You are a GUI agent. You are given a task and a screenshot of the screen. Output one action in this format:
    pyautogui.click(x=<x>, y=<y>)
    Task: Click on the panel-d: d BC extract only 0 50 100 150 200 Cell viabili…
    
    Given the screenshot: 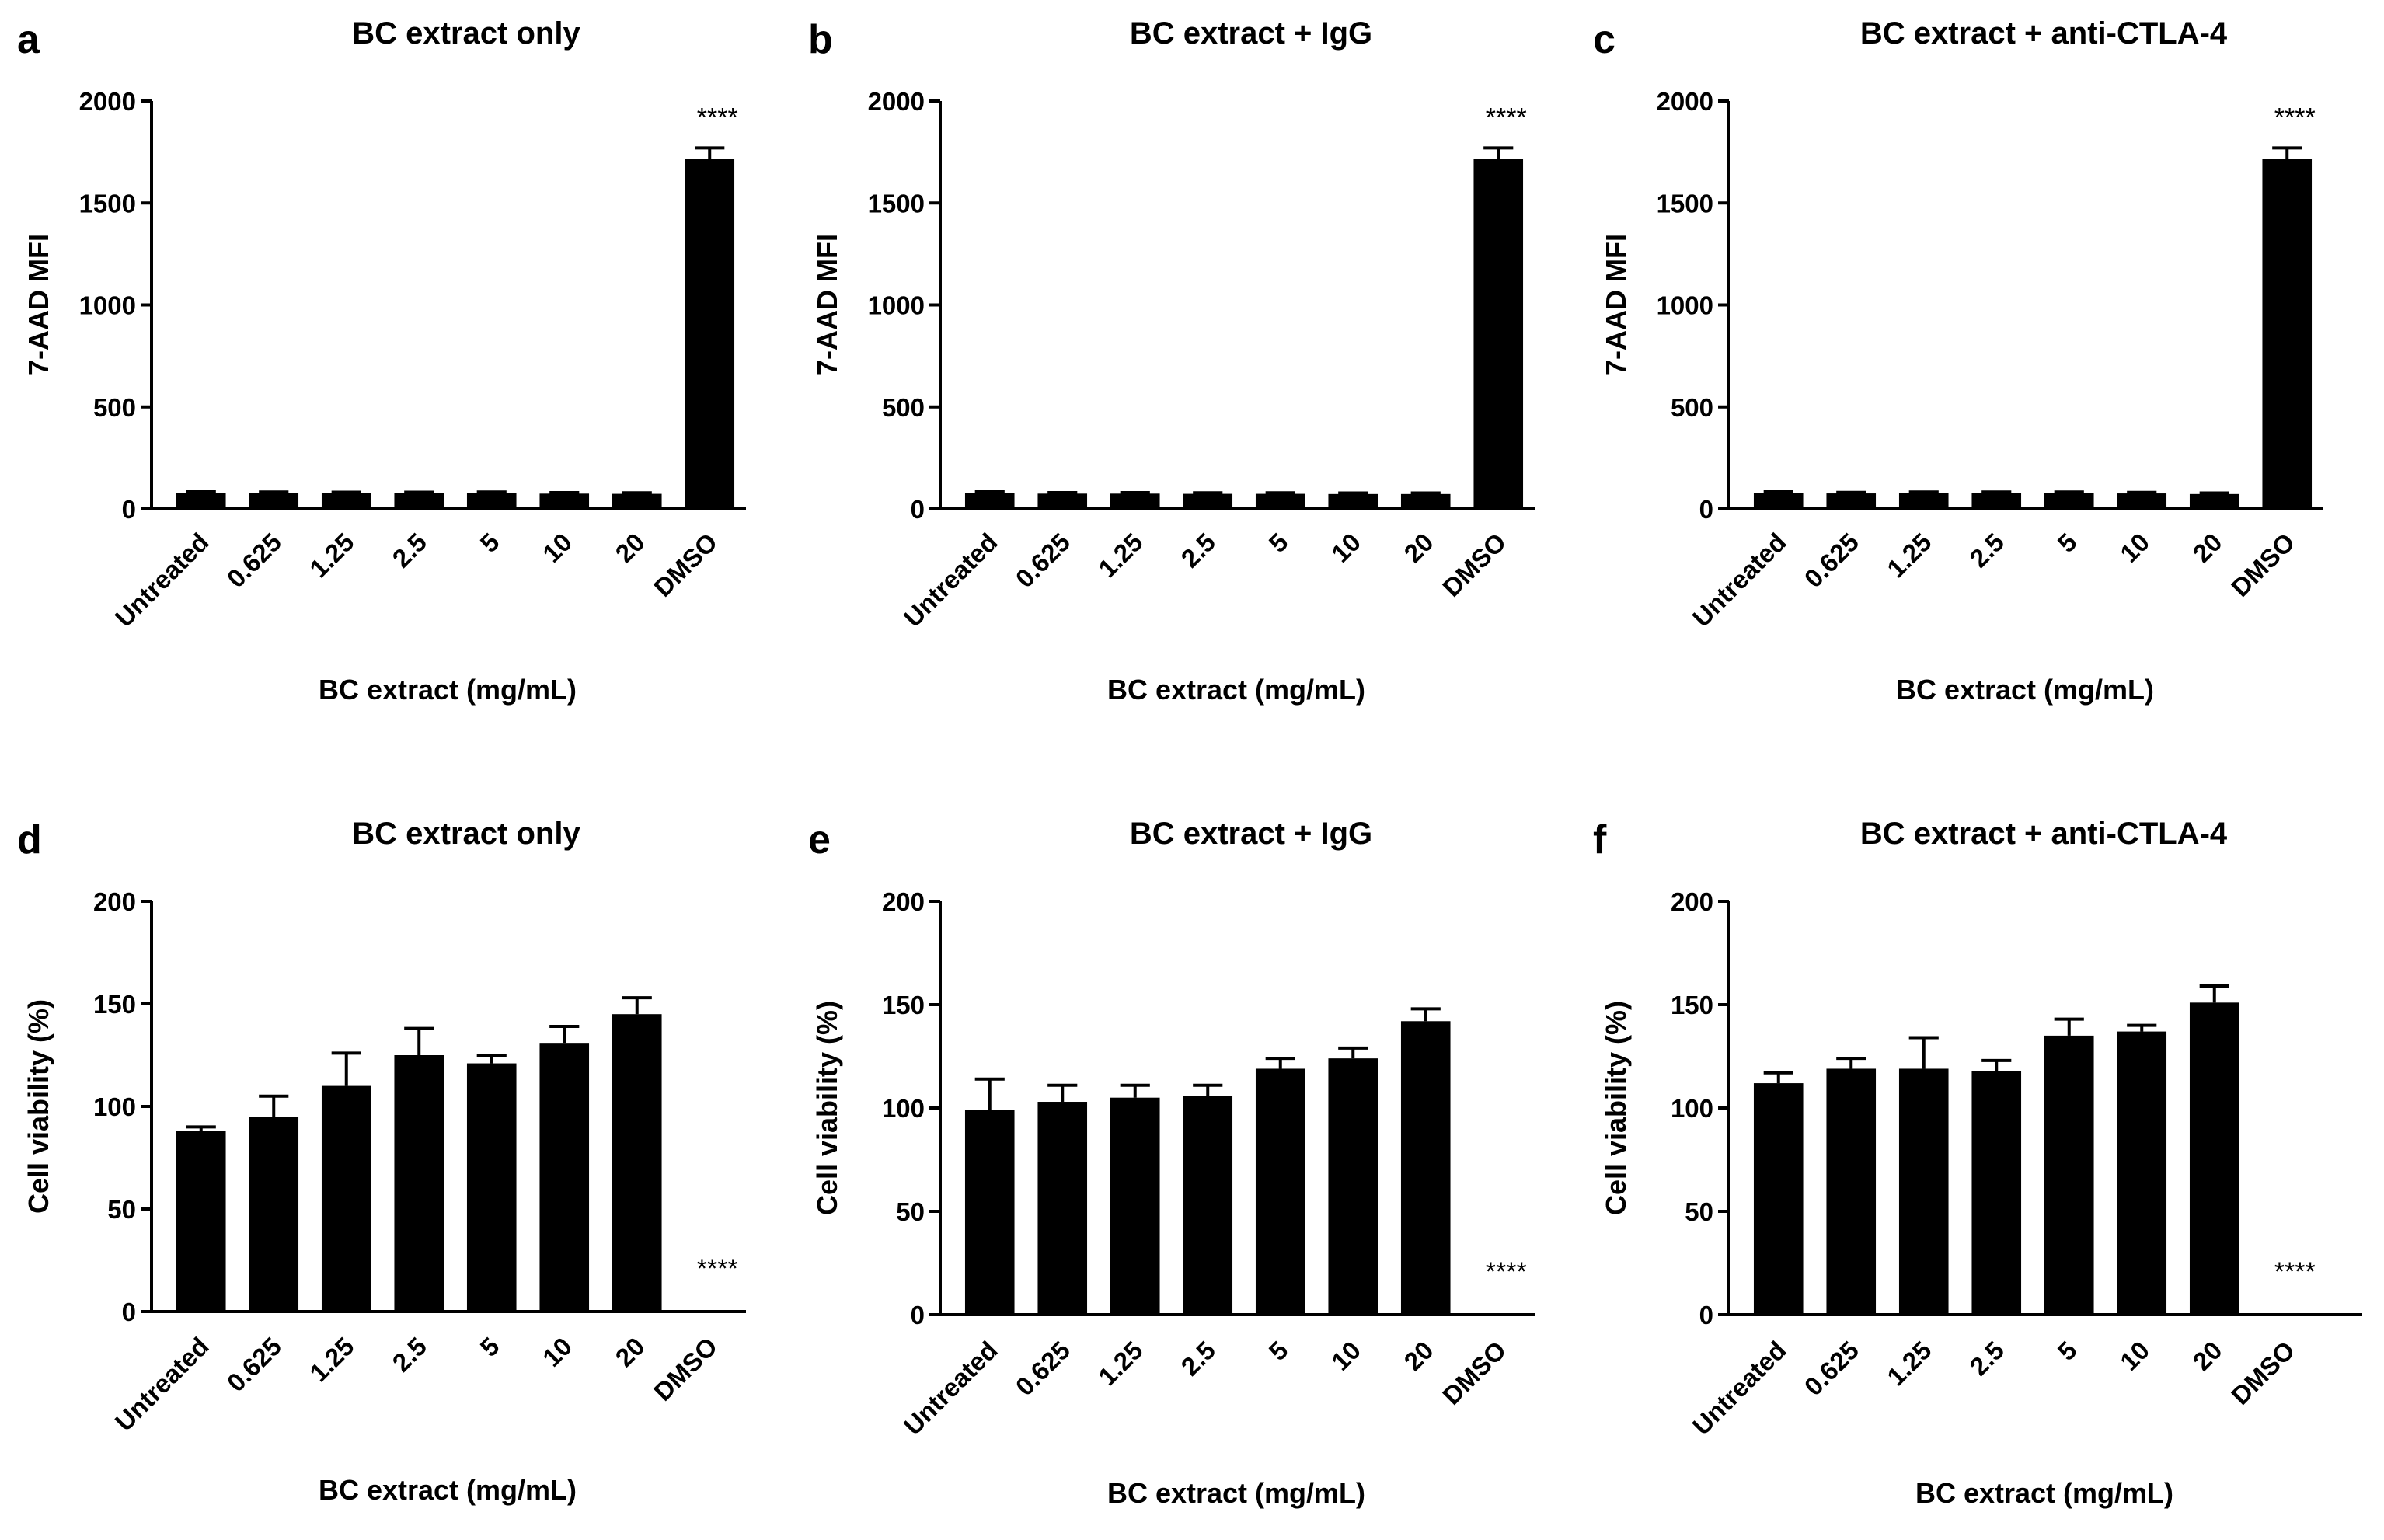 What is the action you would take?
    pyautogui.click(x=381, y=1161)
    